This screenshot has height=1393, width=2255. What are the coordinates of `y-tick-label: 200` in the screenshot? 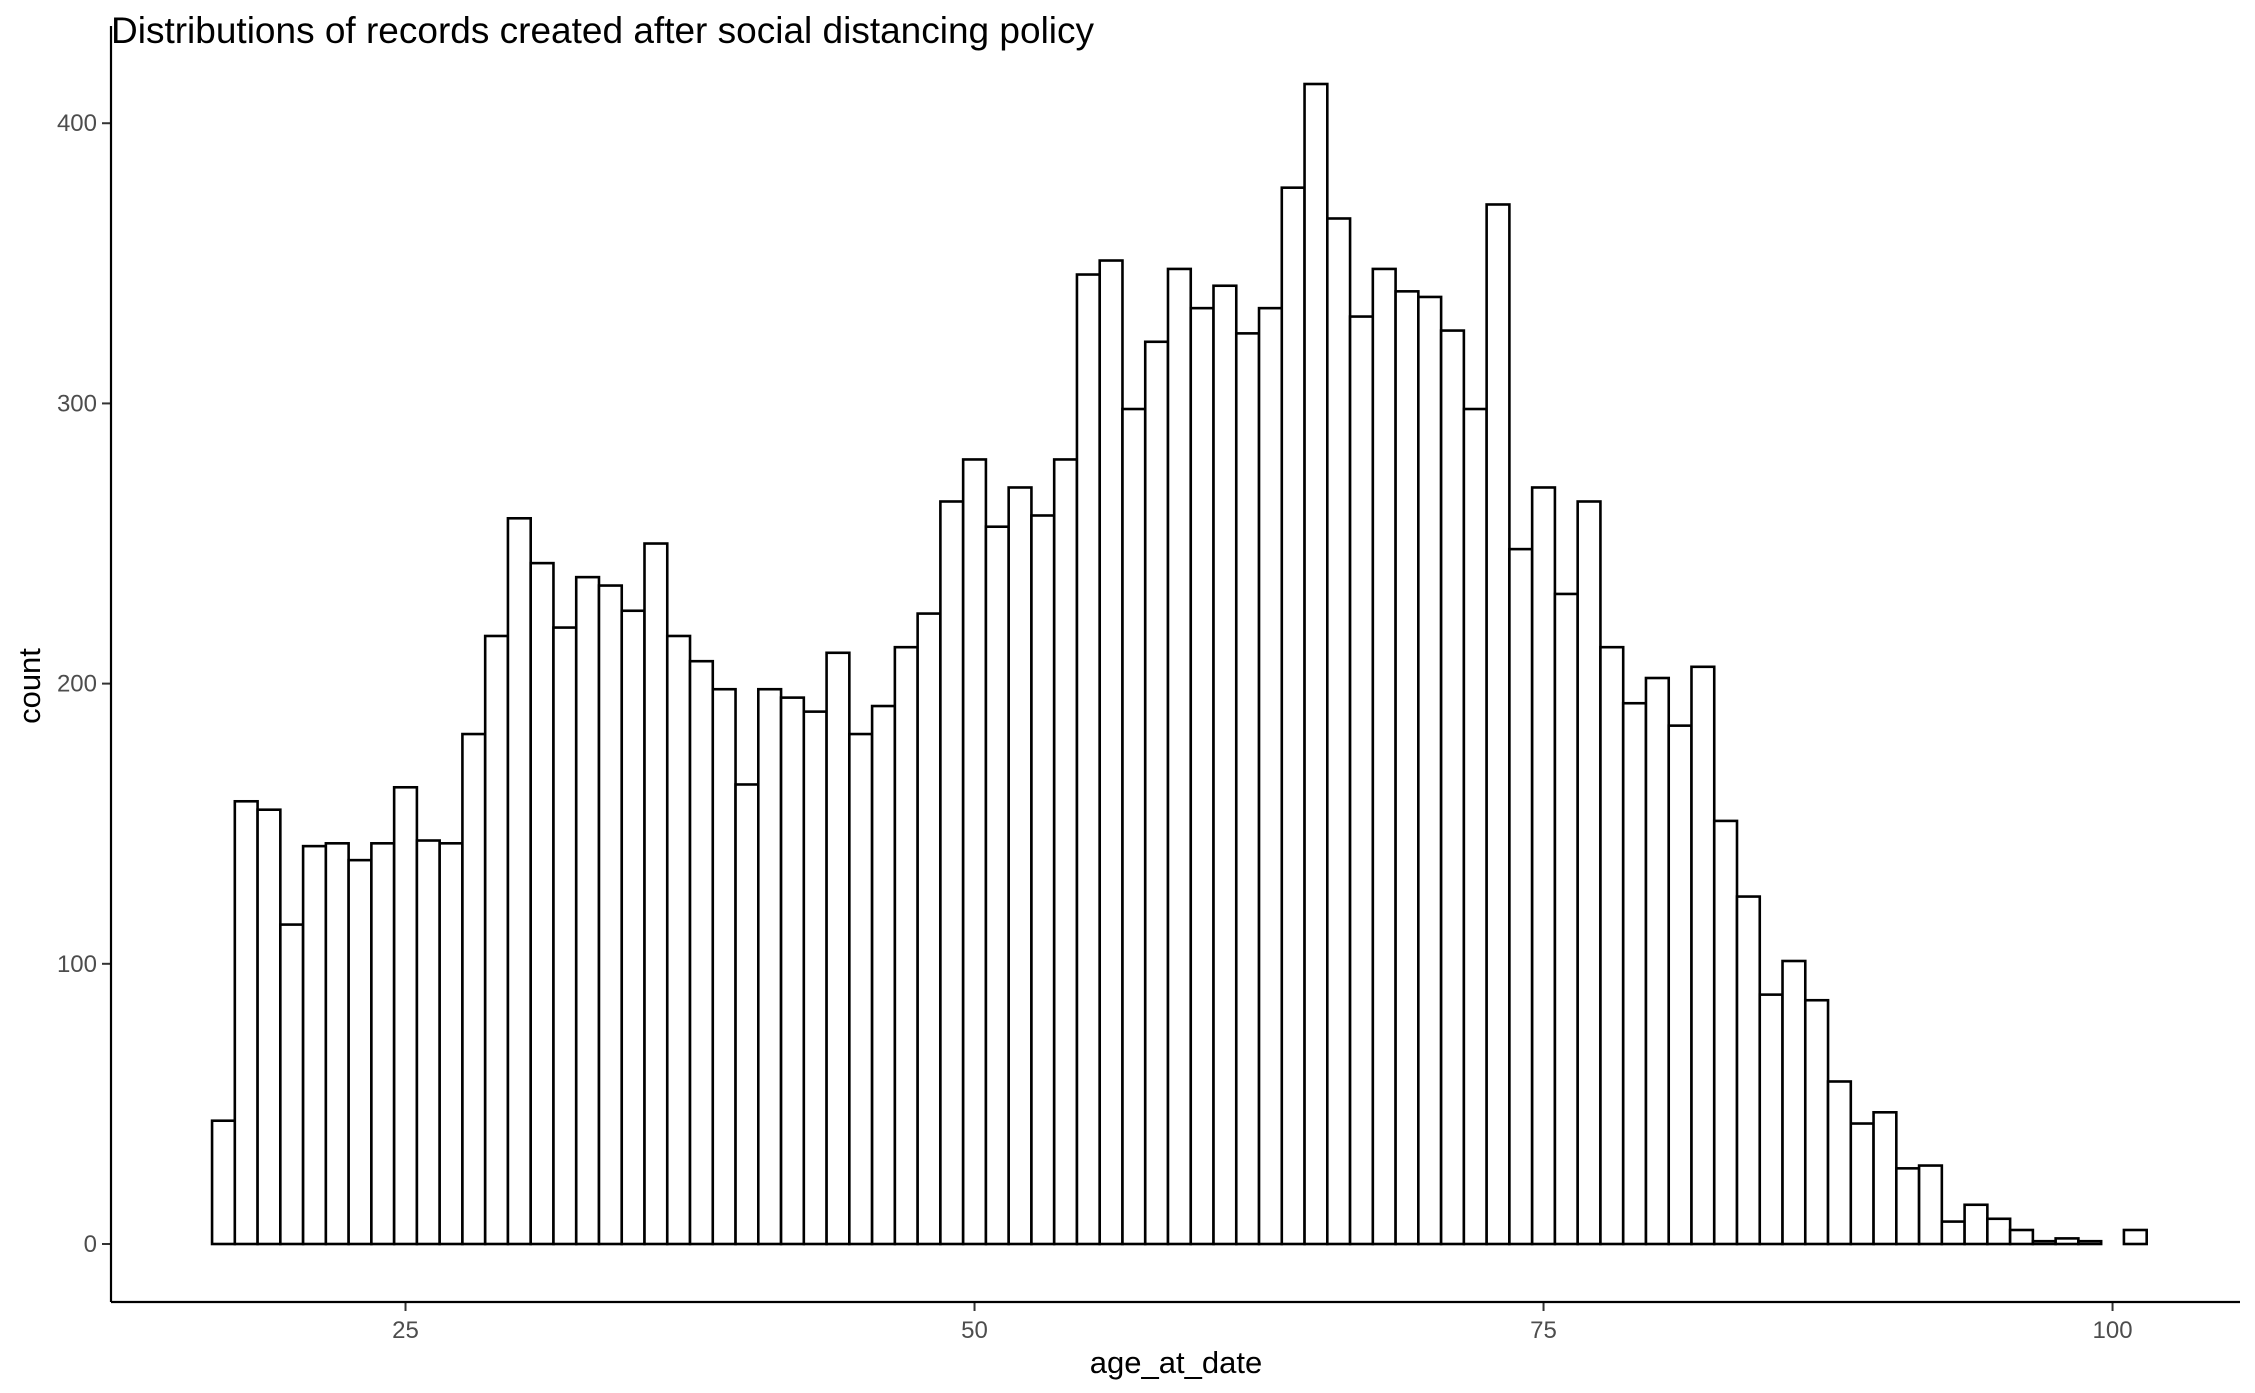 It's located at (77, 684).